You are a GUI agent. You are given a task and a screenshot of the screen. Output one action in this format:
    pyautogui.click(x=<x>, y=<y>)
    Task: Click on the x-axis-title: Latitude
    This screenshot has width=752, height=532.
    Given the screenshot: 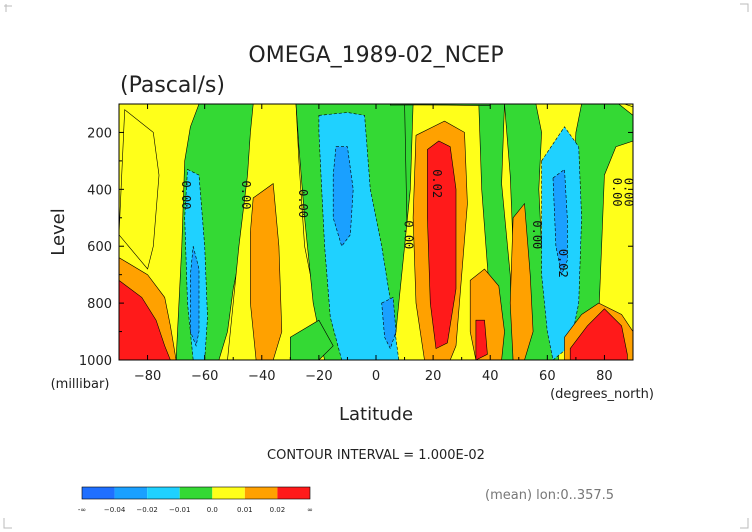 What is the action you would take?
    pyautogui.click(x=376, y=414)
    